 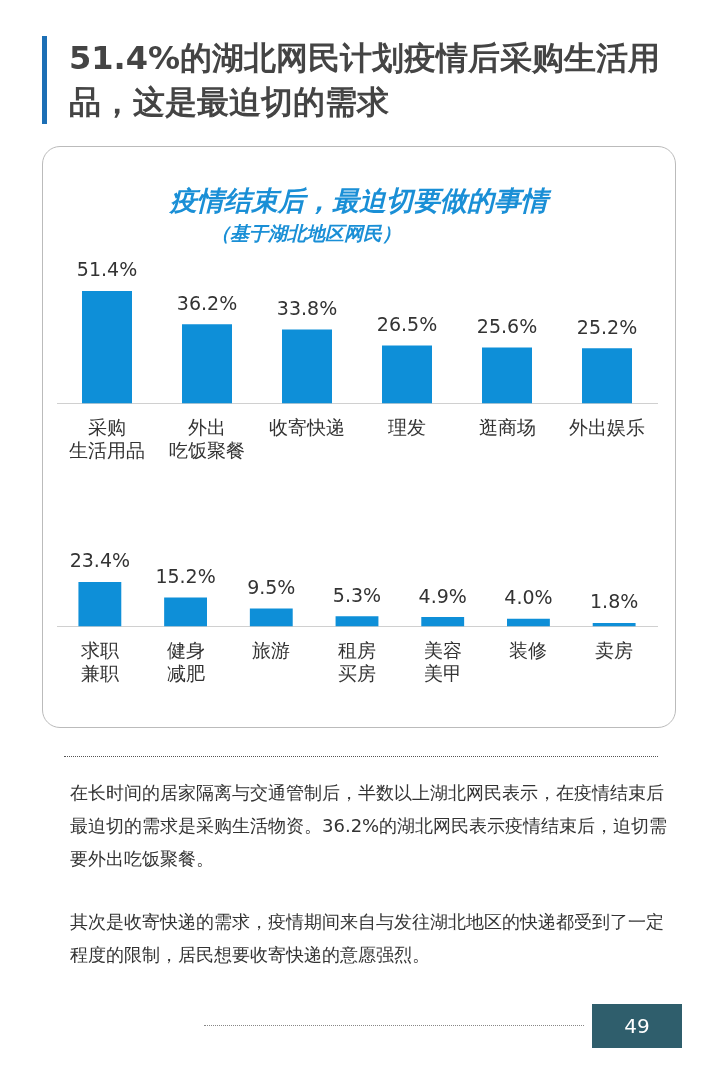 What do you see at coordinates (442, 661) in the screenshot?
I see `x-tick-label: 美容美甲` at bounding box center [442, 661].